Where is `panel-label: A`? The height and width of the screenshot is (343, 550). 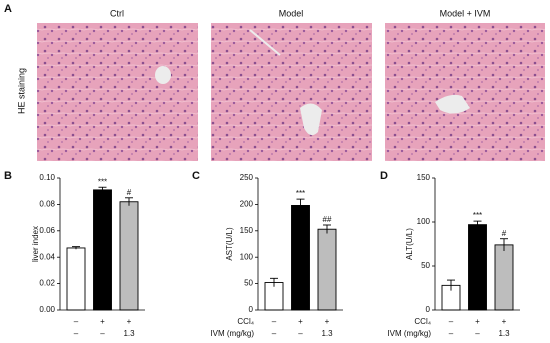 panel-label: A is located at coordinates (8, 9).